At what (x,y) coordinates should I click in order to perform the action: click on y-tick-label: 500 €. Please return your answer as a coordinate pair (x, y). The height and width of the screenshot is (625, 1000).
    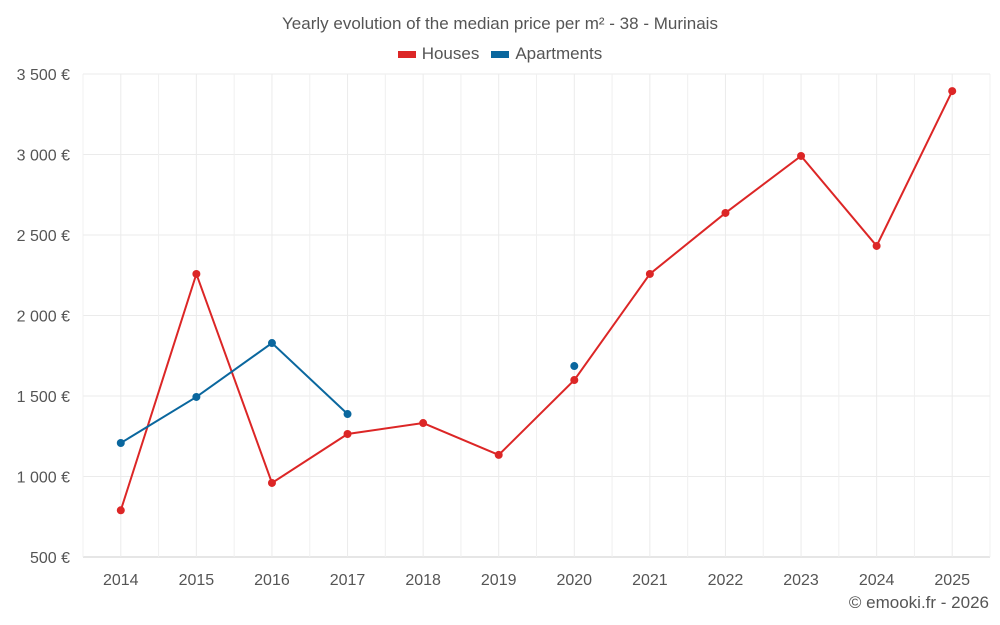
    Looking at the image, I should click on (50, 558).